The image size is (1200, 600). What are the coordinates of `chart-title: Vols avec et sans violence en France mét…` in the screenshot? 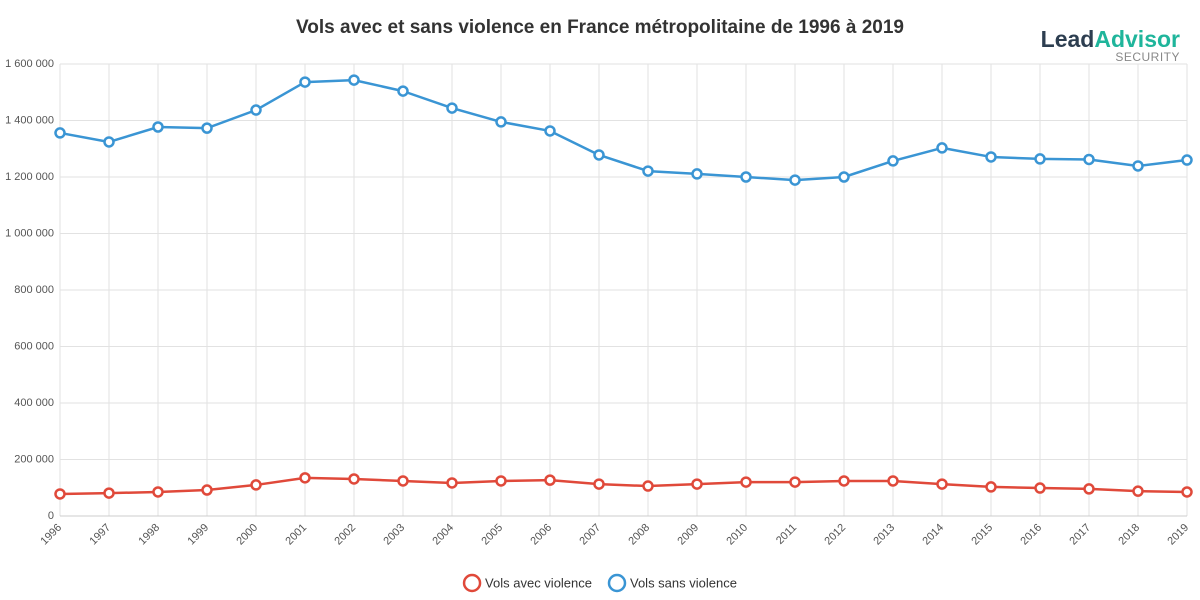 It's located at (600, 27).